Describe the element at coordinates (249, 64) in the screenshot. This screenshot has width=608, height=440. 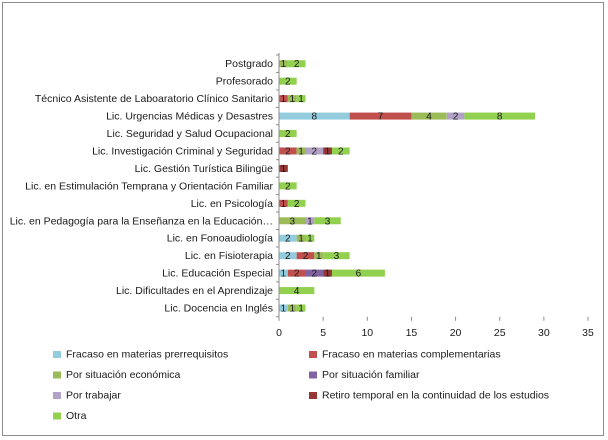
I see `category-label: Postgrado` at that location.